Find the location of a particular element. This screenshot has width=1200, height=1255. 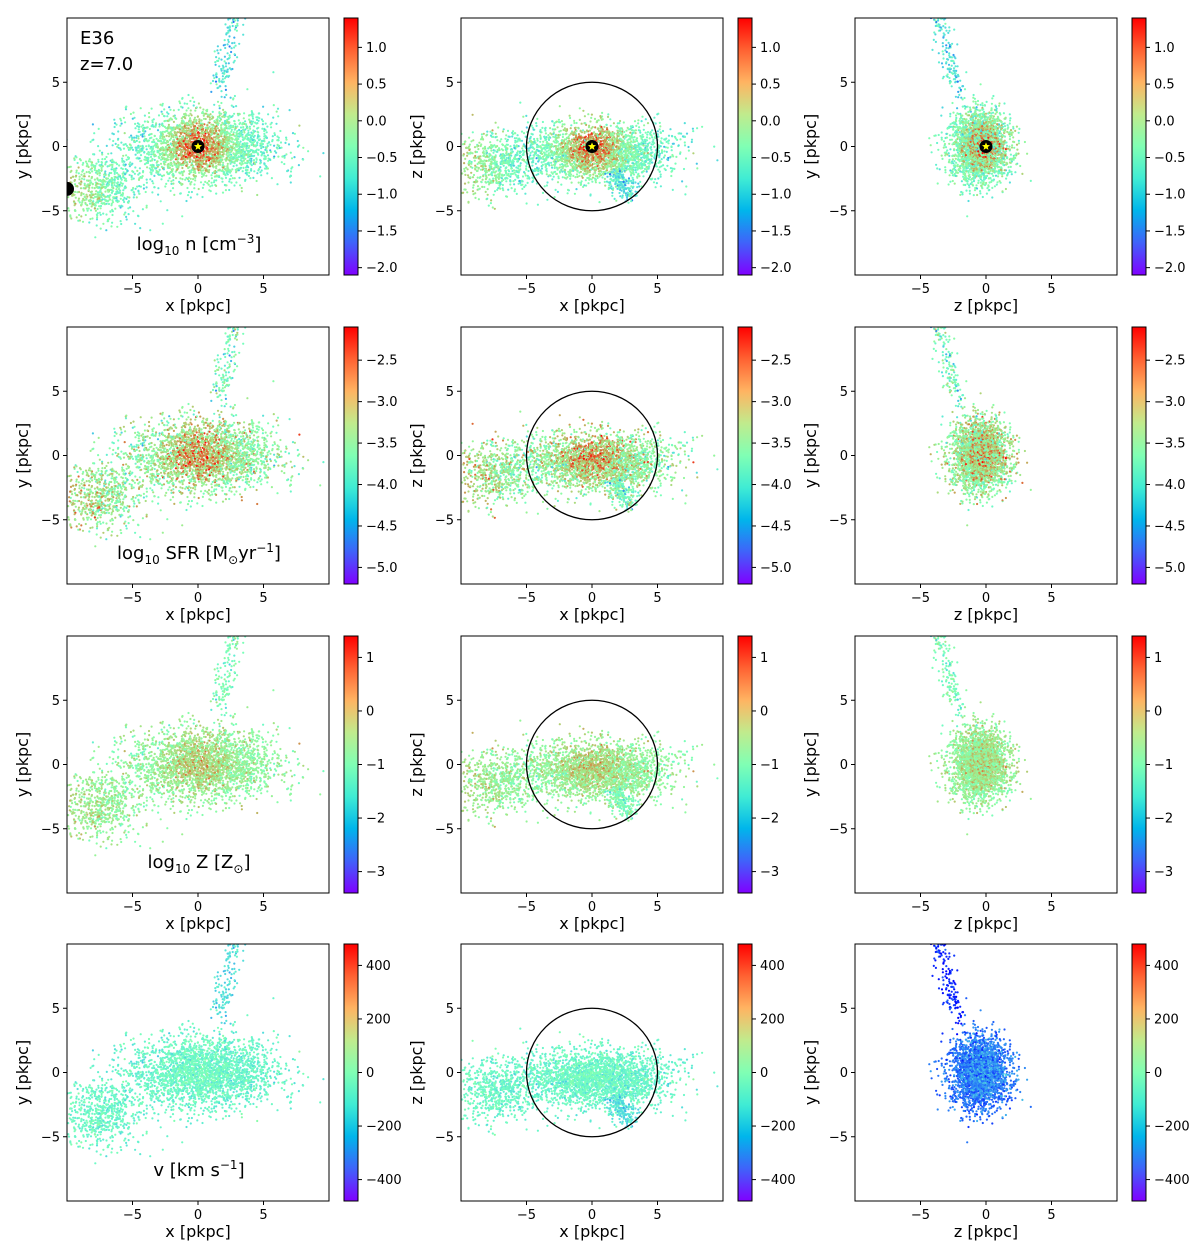

y-tick-label: −5 is located at coordinates (50, 211).